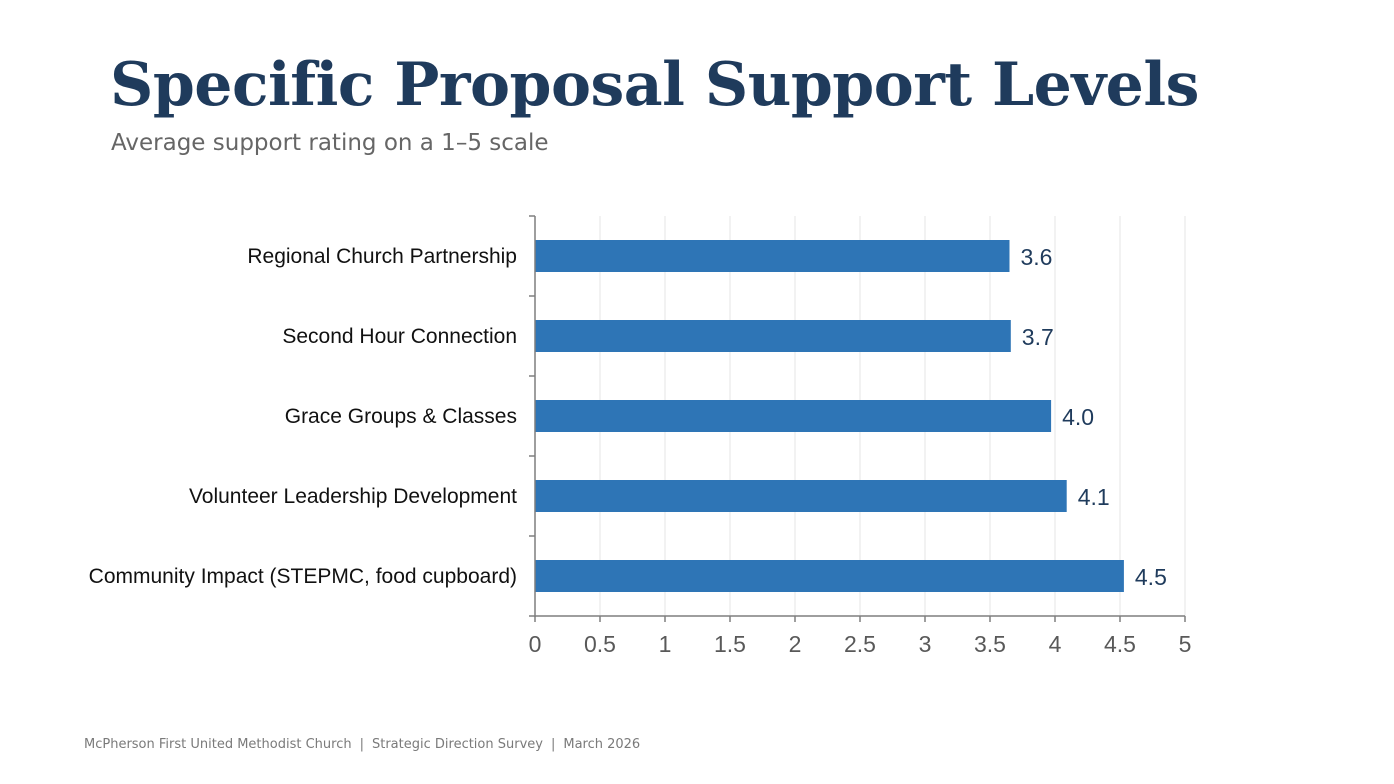  Describe the element at coordinates (1078, 417) in the screenshot. I see `value-label: 4.0` at that location.